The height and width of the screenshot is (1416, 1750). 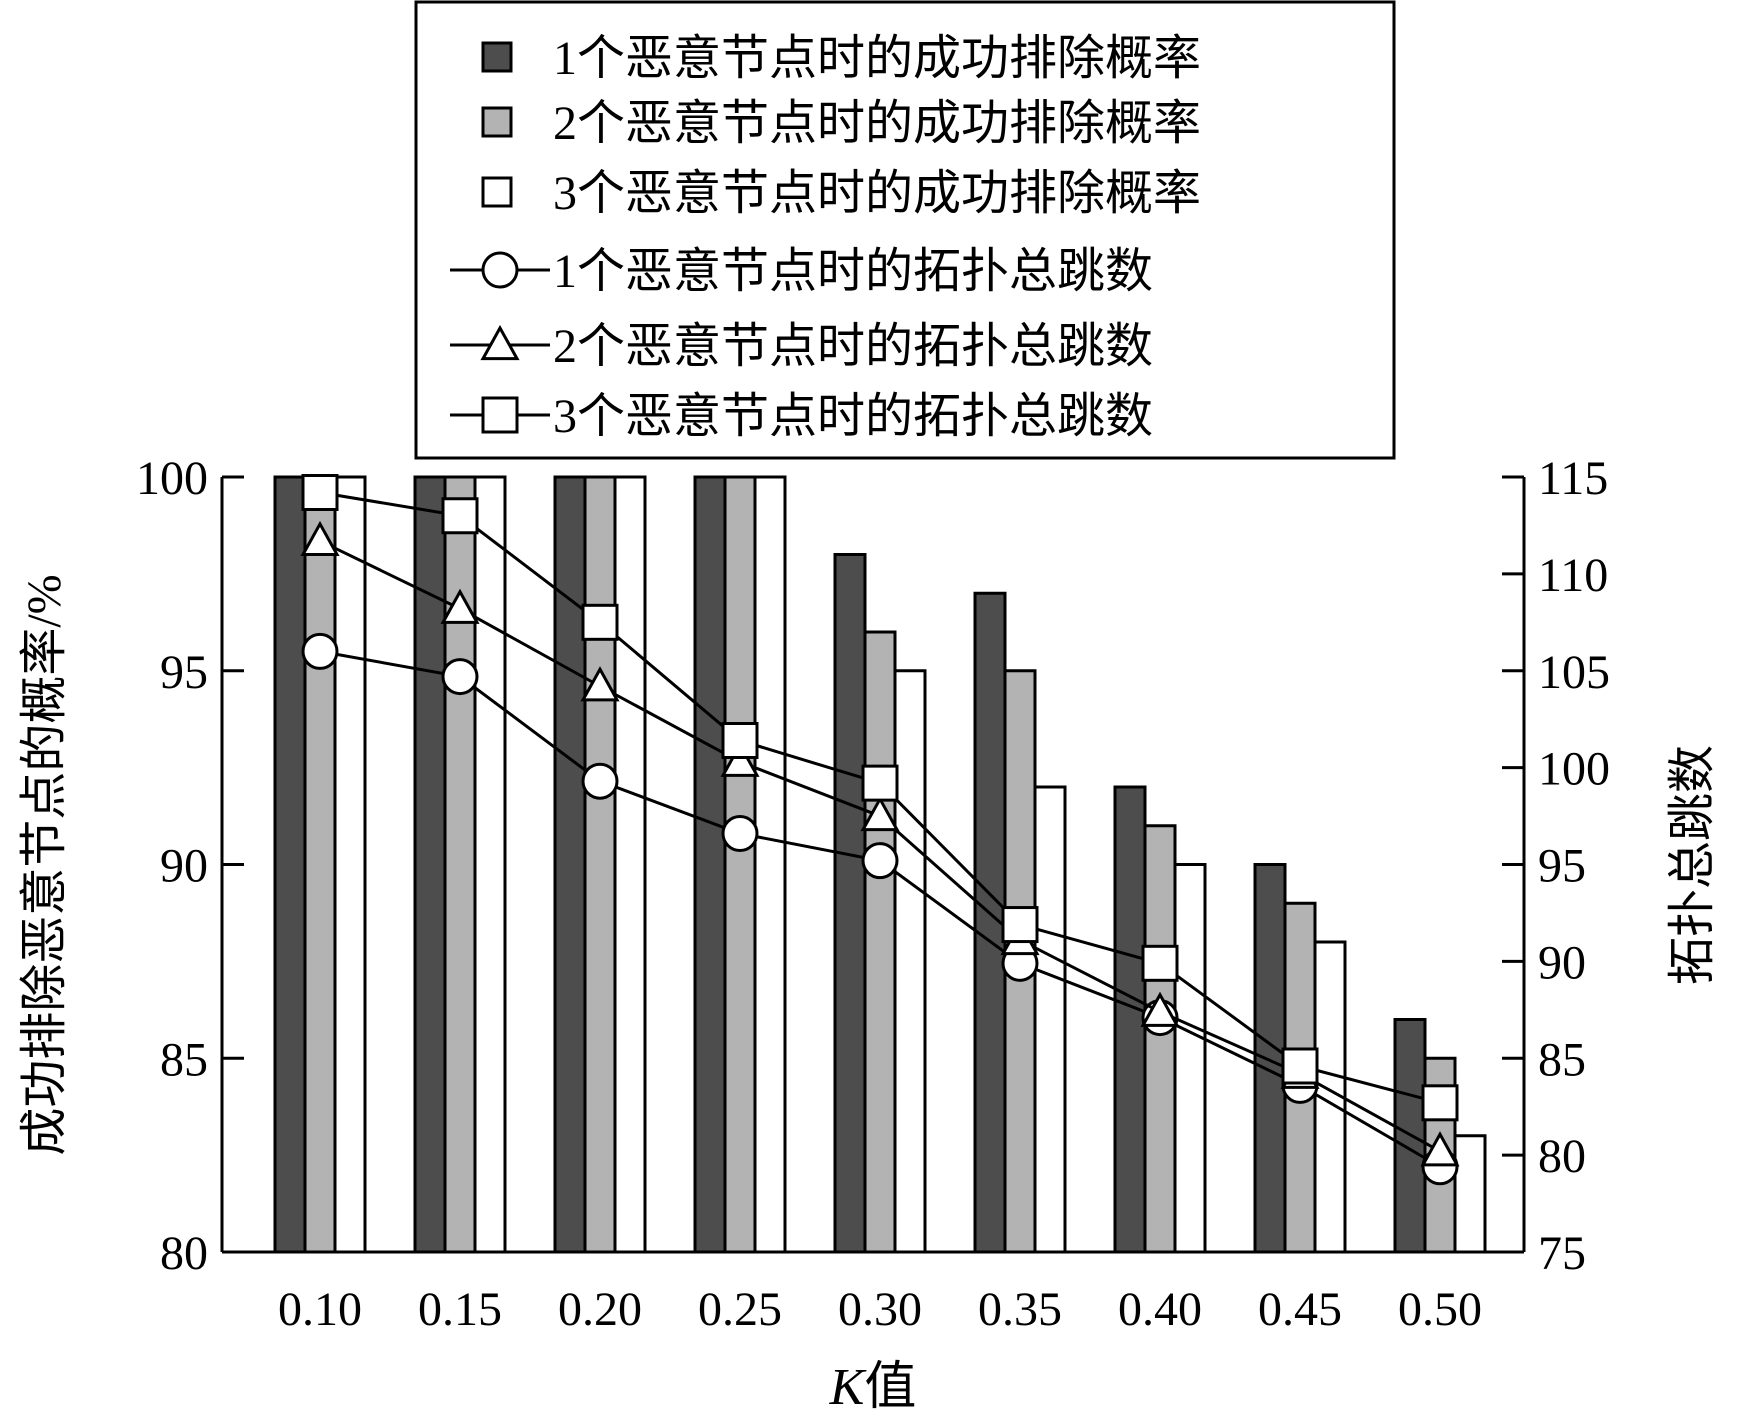 What do you see at coordinates (600, 684) in the screenshot?
I see `marker-s2-0.20` at bounding box center [600, 684].